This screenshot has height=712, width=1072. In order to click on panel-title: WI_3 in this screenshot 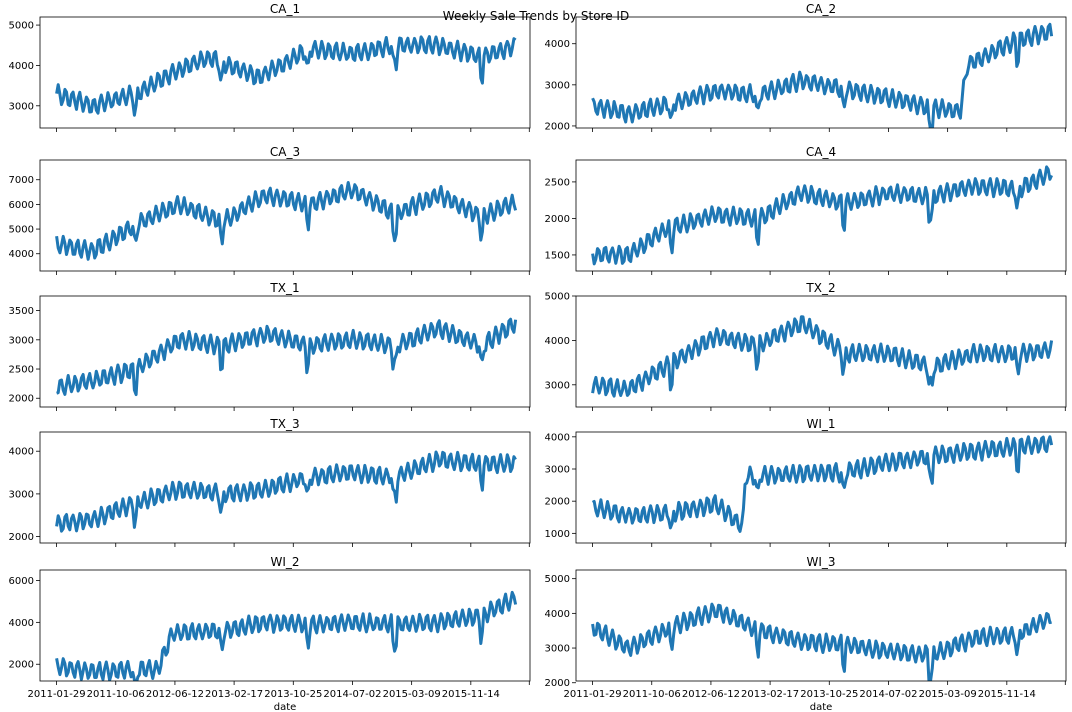, I will do `click(820, 562)`.